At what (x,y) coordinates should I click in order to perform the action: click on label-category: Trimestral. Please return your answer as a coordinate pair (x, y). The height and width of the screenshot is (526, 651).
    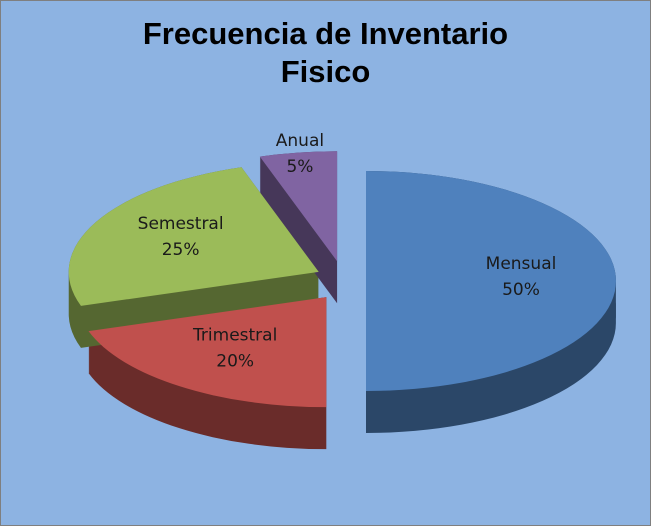
    Looking at the image, I should click on (234, 335).